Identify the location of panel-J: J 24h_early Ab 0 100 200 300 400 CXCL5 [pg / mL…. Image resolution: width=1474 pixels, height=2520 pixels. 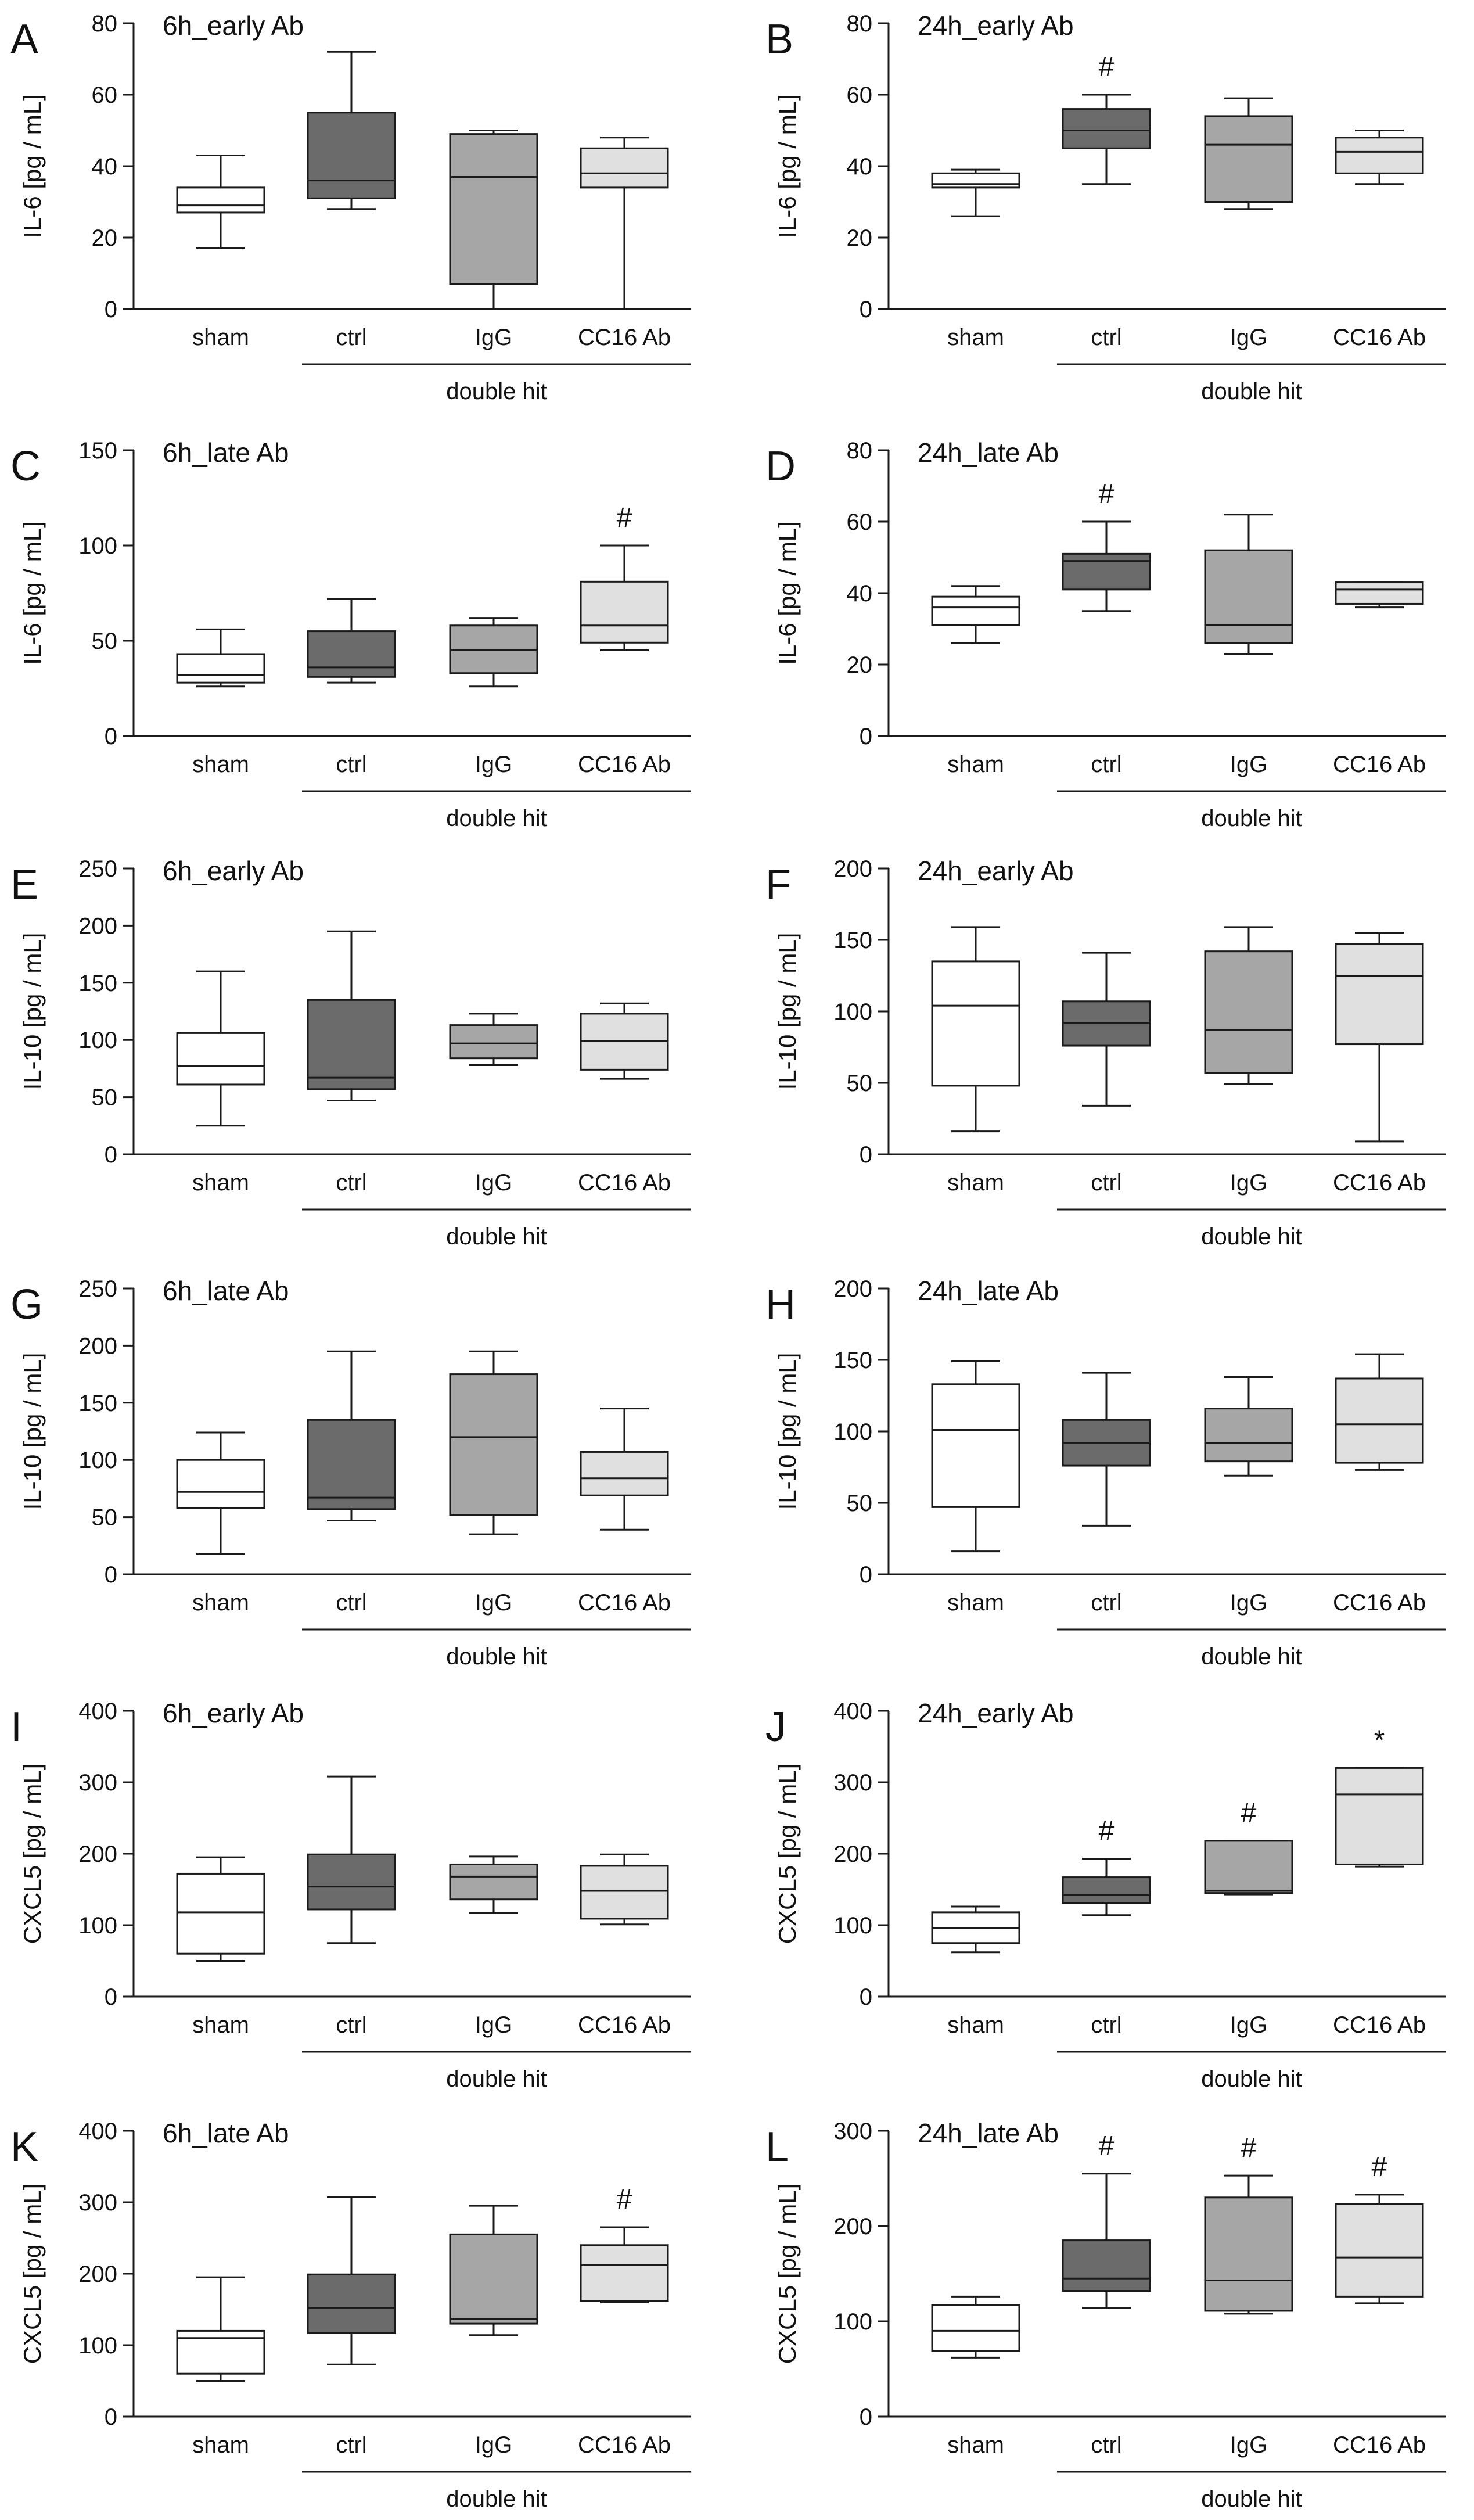
(1105, 1895).